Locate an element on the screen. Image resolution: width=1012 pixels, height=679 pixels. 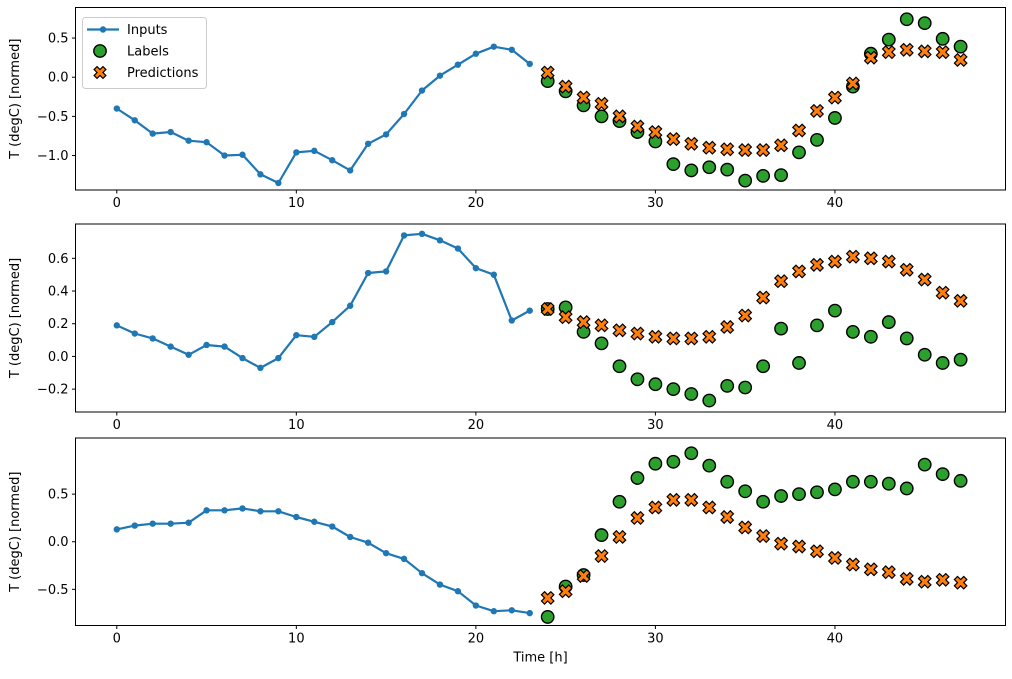
x-axis-label: Time [h] is located at coordinates (539, 658).